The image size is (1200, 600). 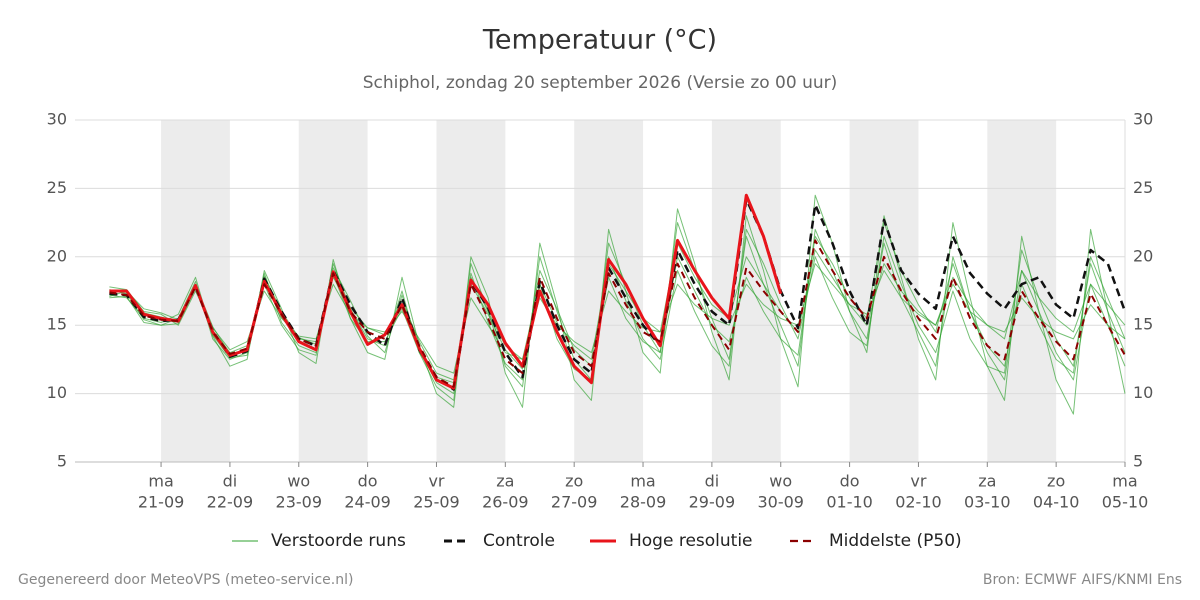 I want to click on chart-title: Temperatuur (°C), so click(x=599, y=40).